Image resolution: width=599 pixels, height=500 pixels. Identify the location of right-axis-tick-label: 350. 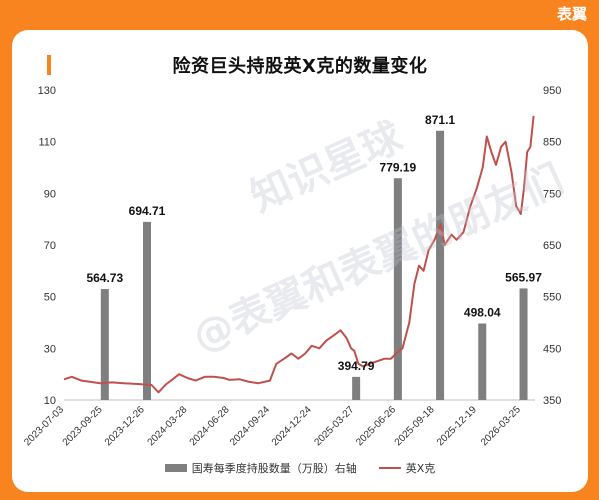
(552, 401).